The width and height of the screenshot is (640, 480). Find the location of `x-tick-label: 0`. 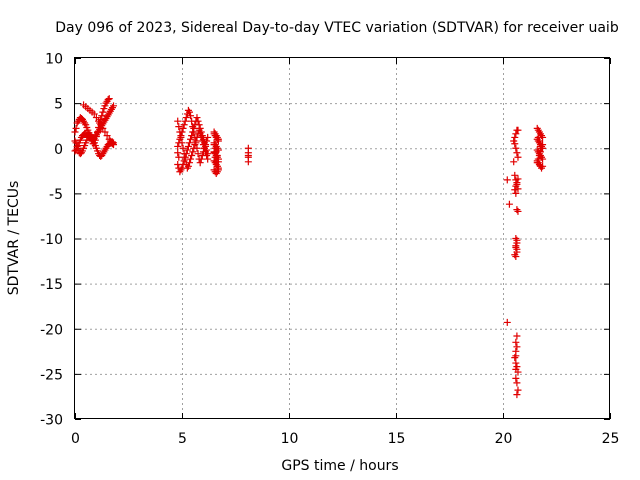

x-tick-label: 0 is located at coordinates (75, 439).